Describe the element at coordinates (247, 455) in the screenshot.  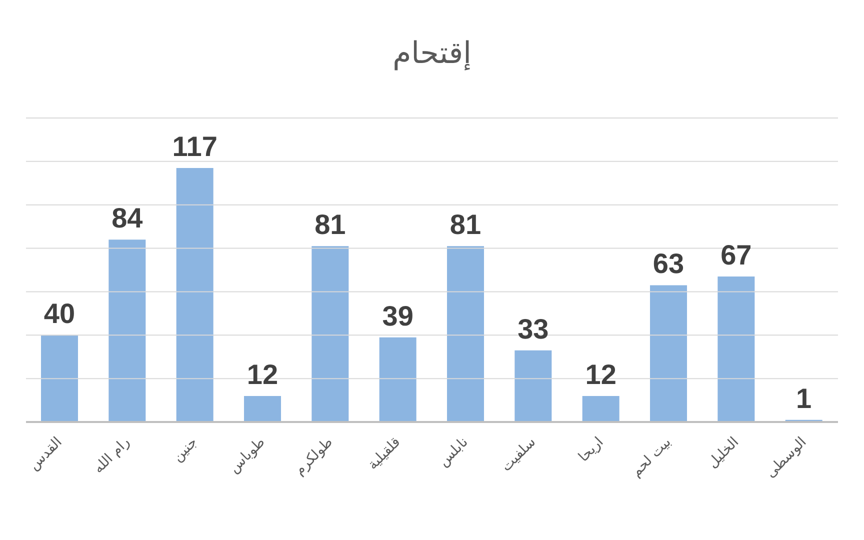
I see `x-tick-label: طوباس` at that location.